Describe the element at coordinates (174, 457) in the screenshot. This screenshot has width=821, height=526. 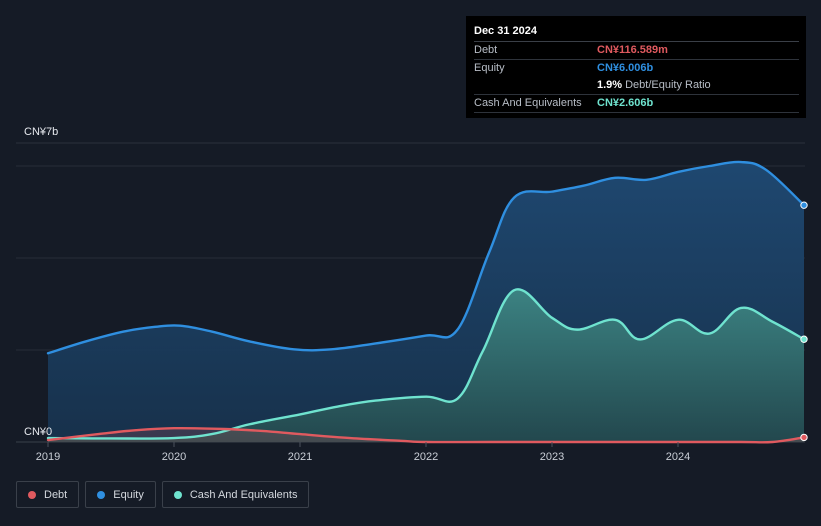
I see `x-tick-label-2020: 2020` at that location.